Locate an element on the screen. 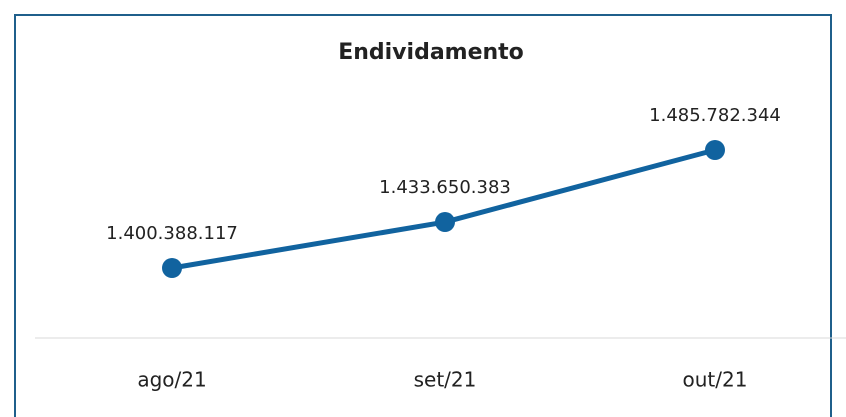 The height and width of the screenshot is (417, 846). data-label: 1.485.782.344 is located at coordinates (715, 115).